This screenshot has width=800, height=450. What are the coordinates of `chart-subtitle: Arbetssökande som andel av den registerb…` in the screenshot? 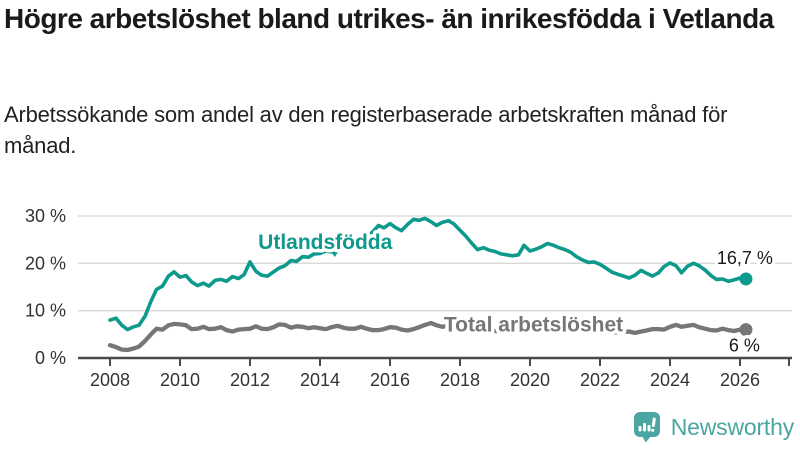 It's located at (366, 130).